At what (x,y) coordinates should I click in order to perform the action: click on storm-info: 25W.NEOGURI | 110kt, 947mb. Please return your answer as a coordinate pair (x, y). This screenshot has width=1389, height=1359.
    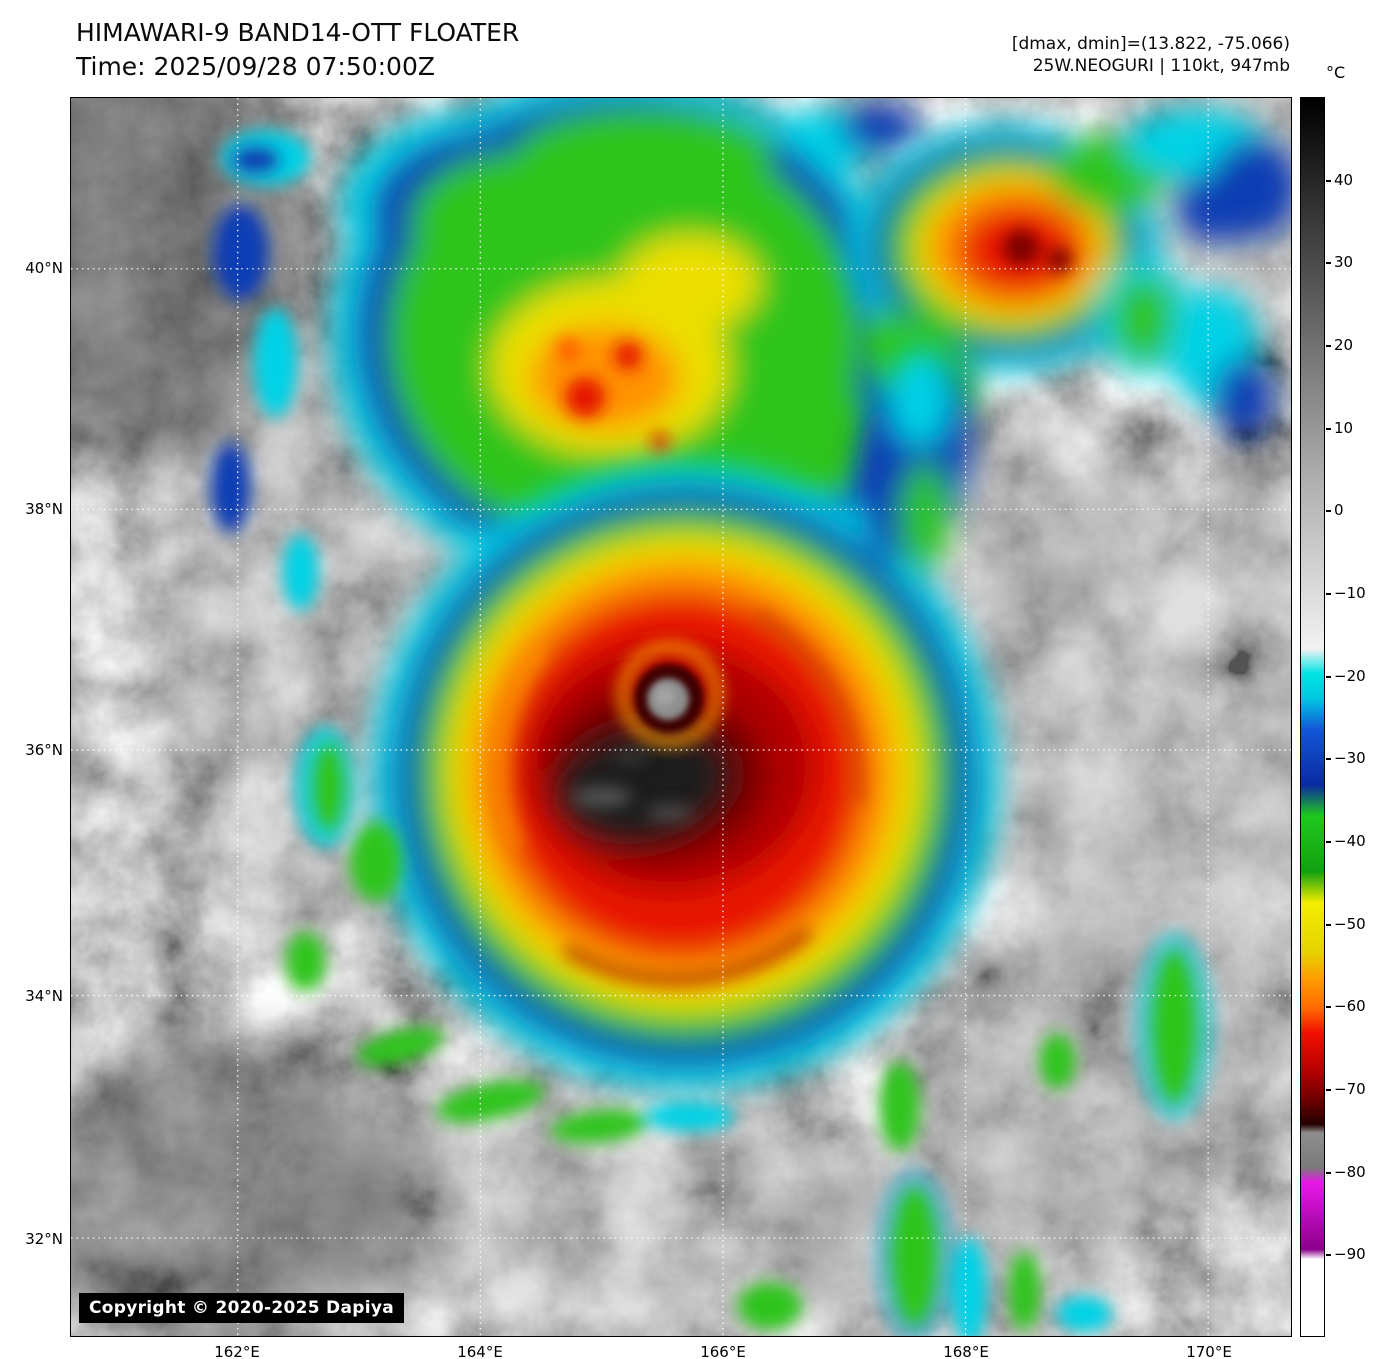
    Looking at the image, I should click on (1161, 66).